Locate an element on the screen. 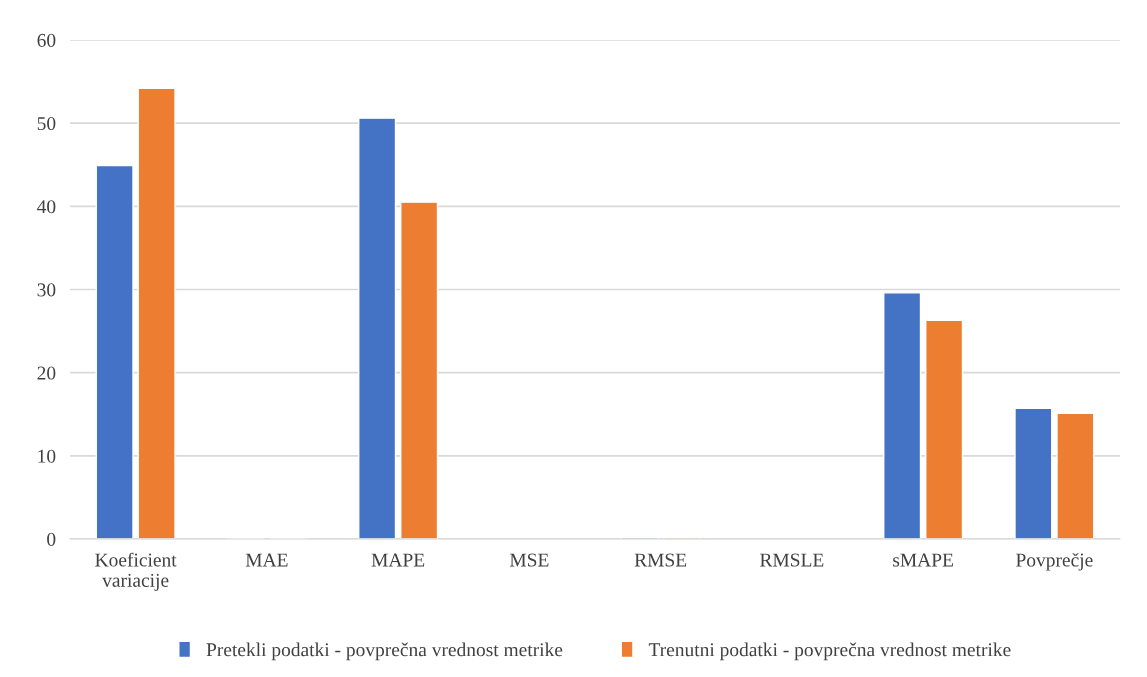  x-tick-label: MAE is located at coordinates (266, 560).